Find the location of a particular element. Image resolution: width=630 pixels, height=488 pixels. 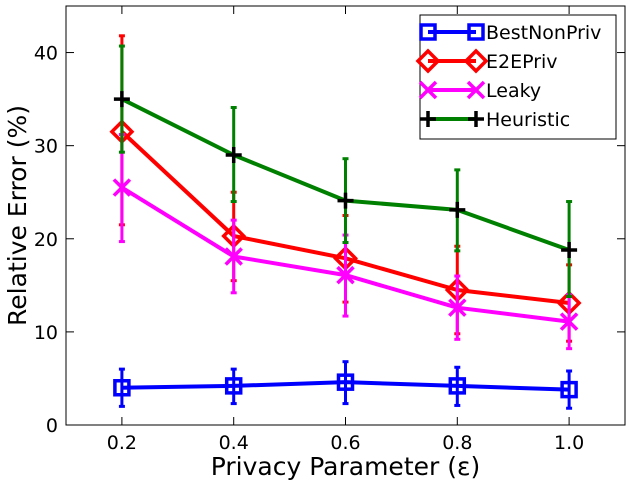

legend-item: BestNonPriv is located at coordinates (510, 33).